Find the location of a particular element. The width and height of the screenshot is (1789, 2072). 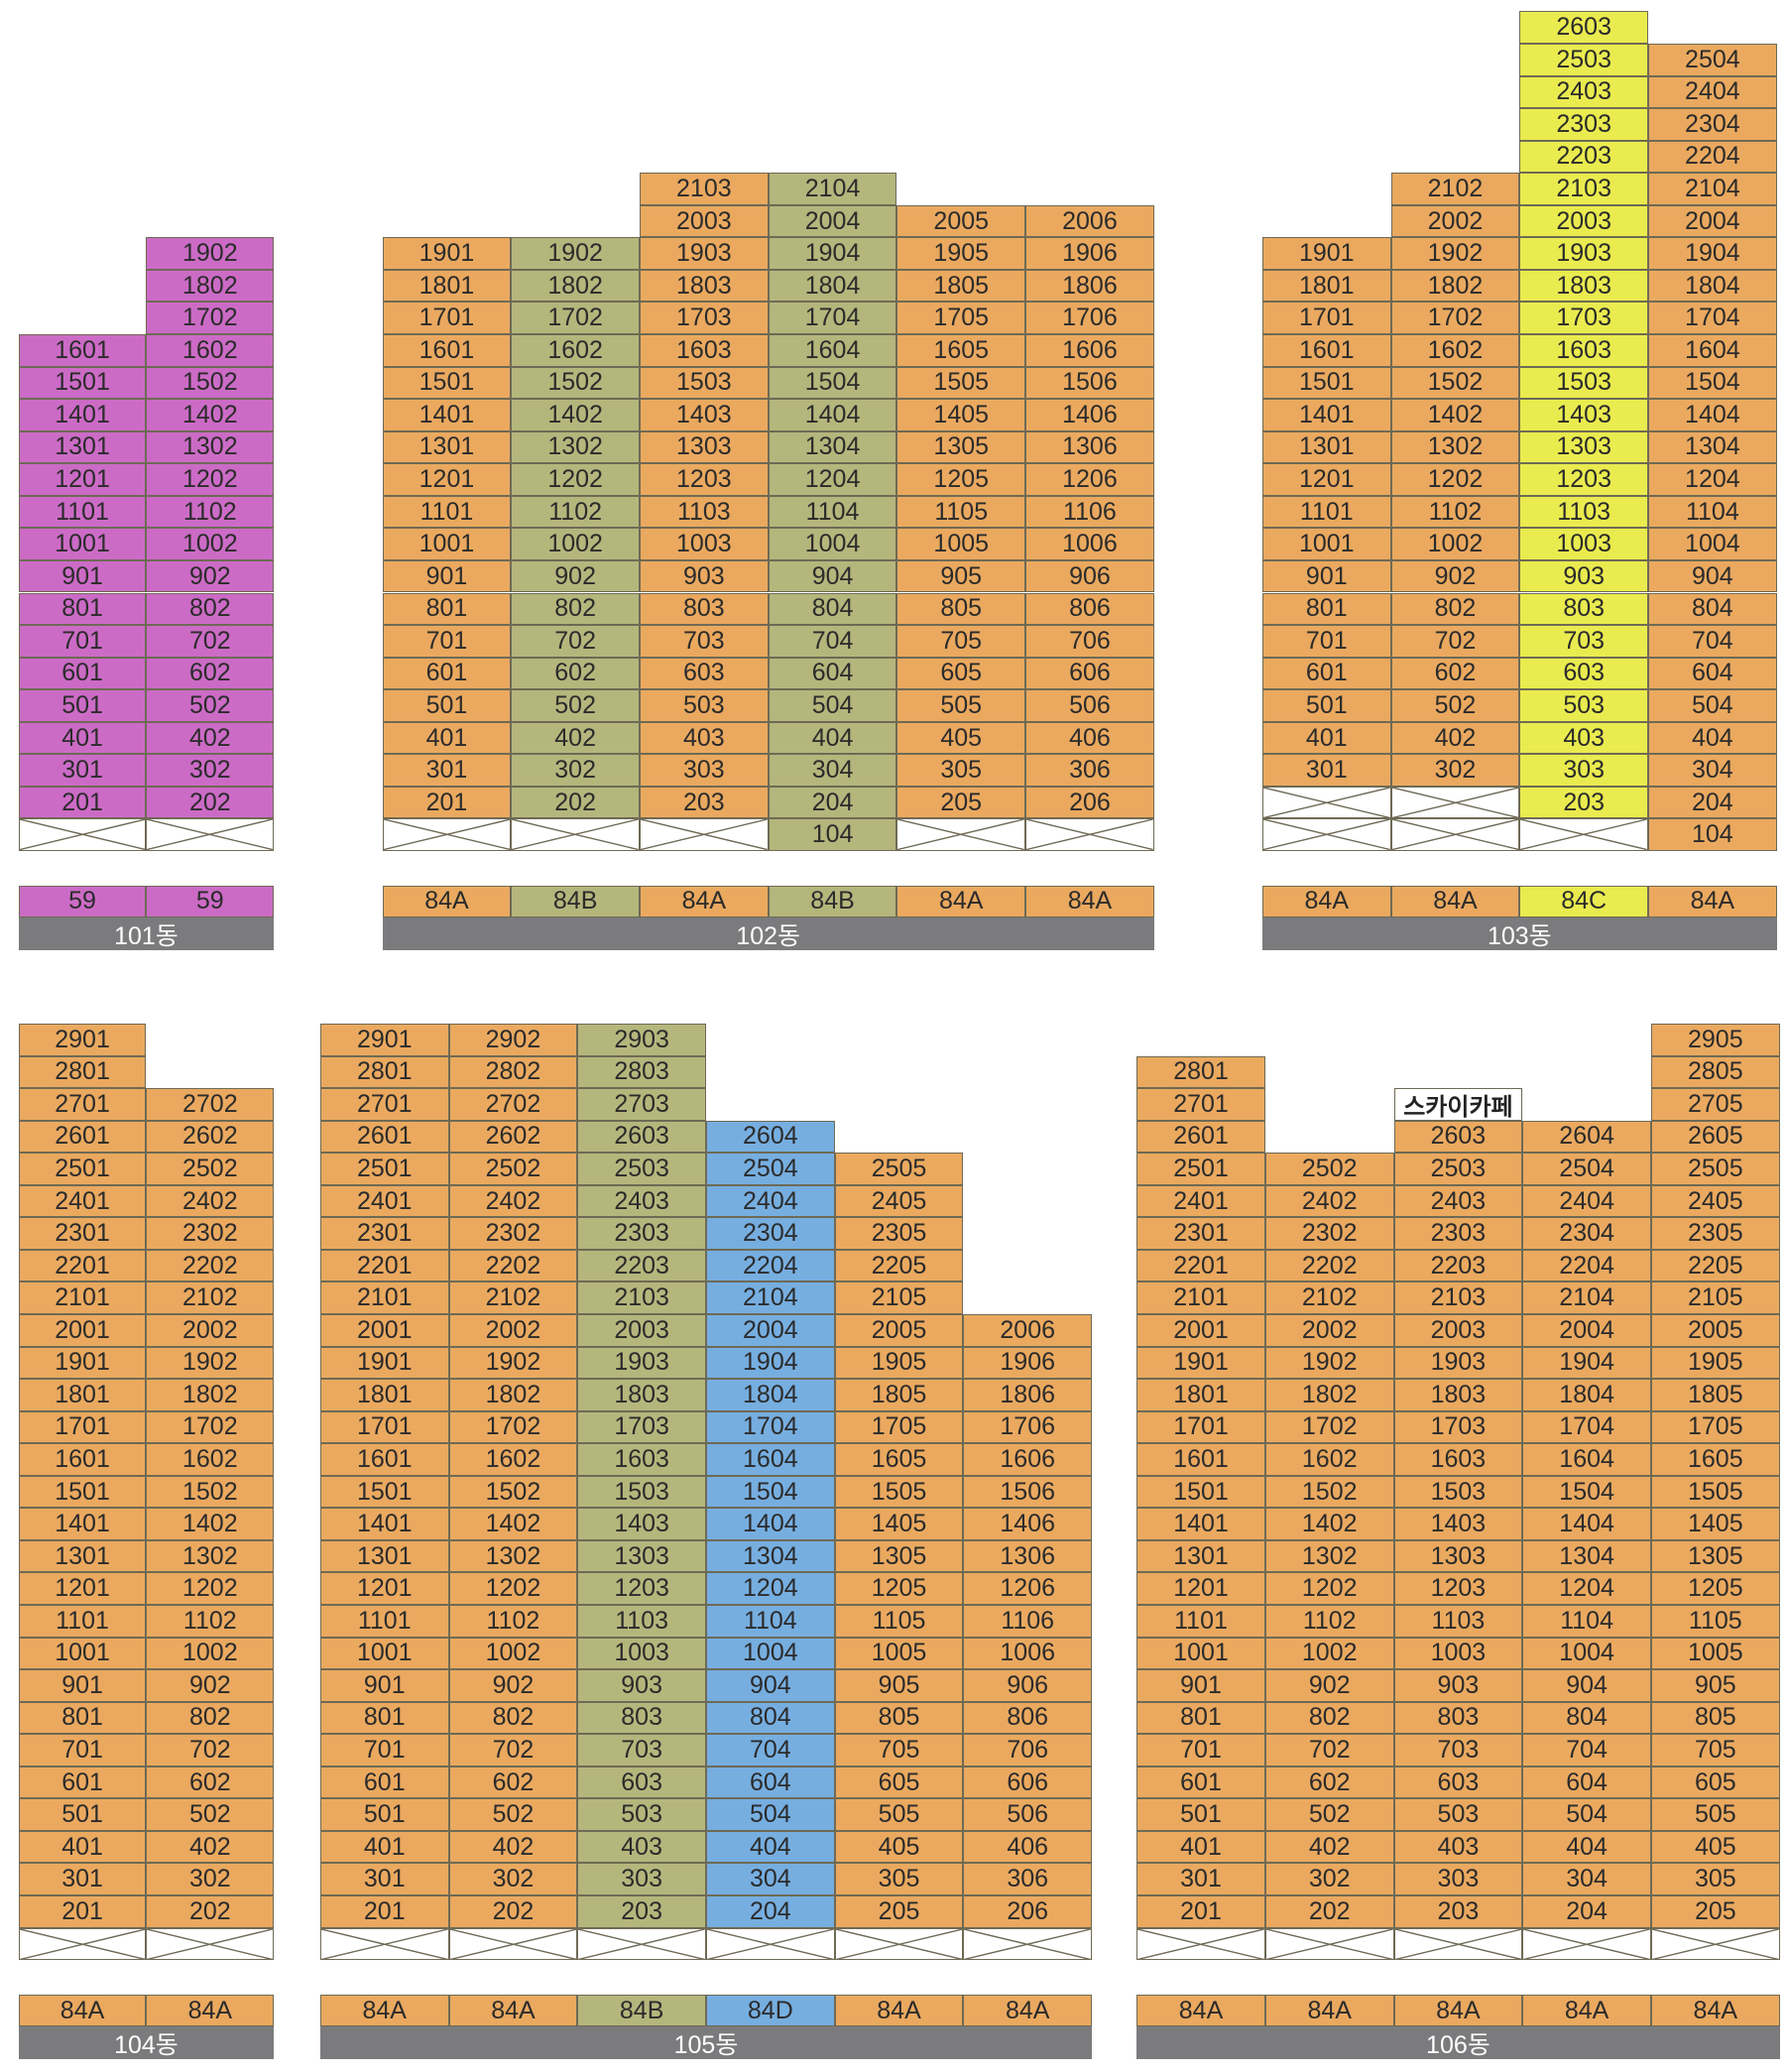

unit-cell: 1401 is located at coordinates (1200, 1524).